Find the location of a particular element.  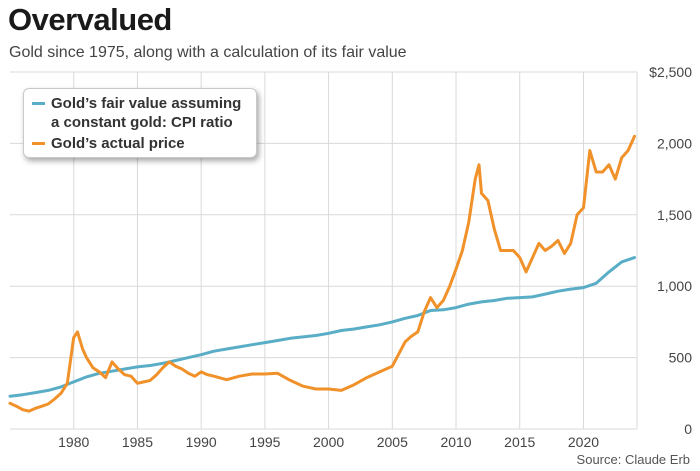

y-tick-label: 2,000 is located at coordinates (674, 143).